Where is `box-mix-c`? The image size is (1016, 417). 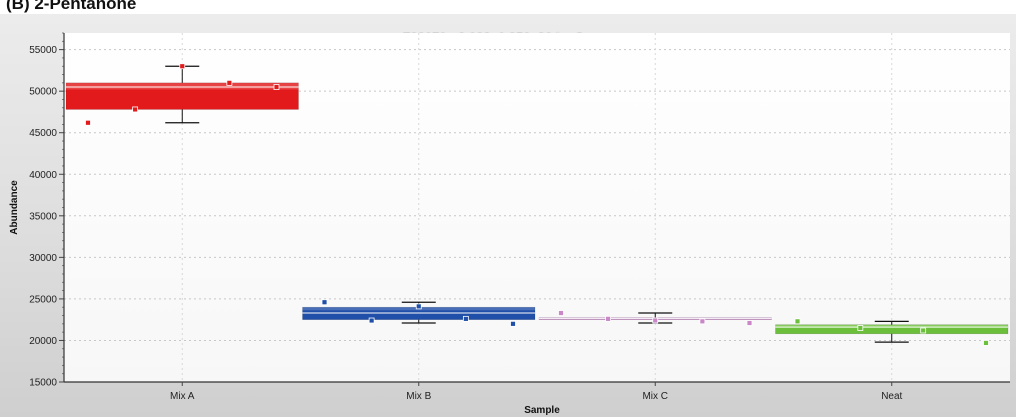
box-mix-c is located at coordinates (655, 318).